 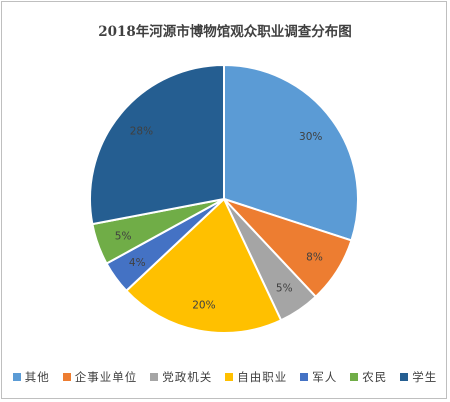 What do you see at coordinates (425, 377) in the screenshot?
I see `legend-label: 学生` at bounding box center [425, 377].